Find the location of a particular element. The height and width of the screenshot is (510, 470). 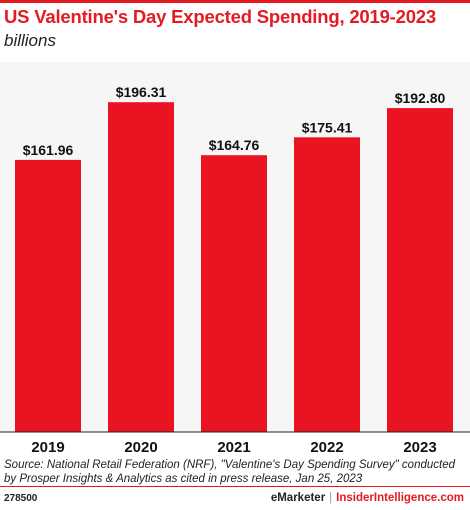

bar-2021 is located at coordinates (234, 294).